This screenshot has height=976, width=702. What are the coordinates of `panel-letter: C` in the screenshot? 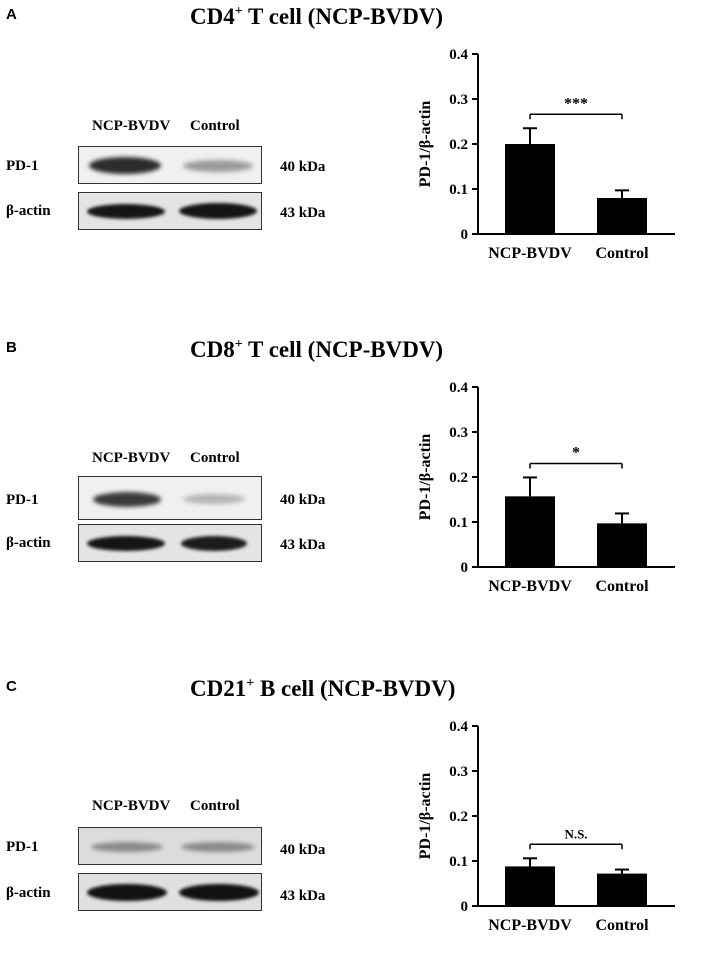 It's located at (11, 686).